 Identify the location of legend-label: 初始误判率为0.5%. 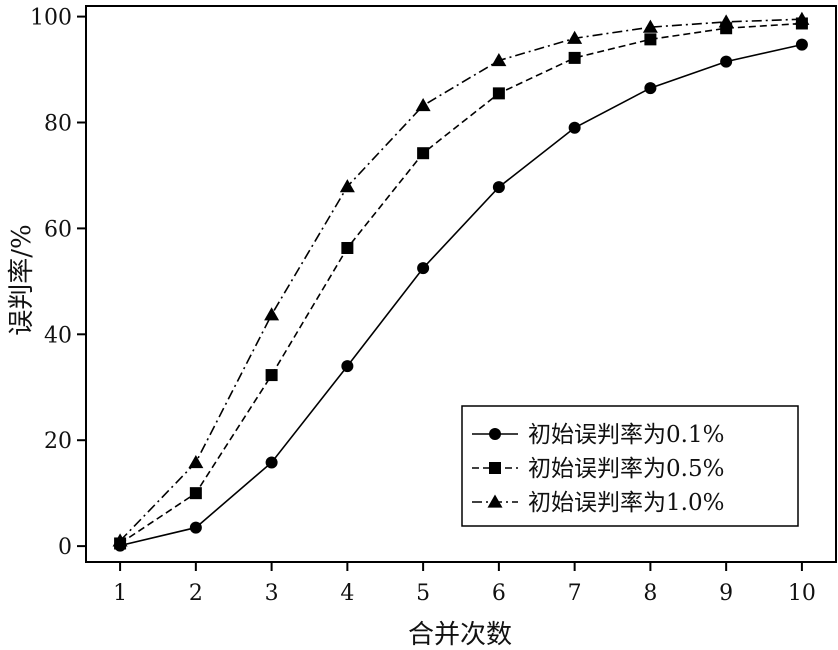
(626, 469).